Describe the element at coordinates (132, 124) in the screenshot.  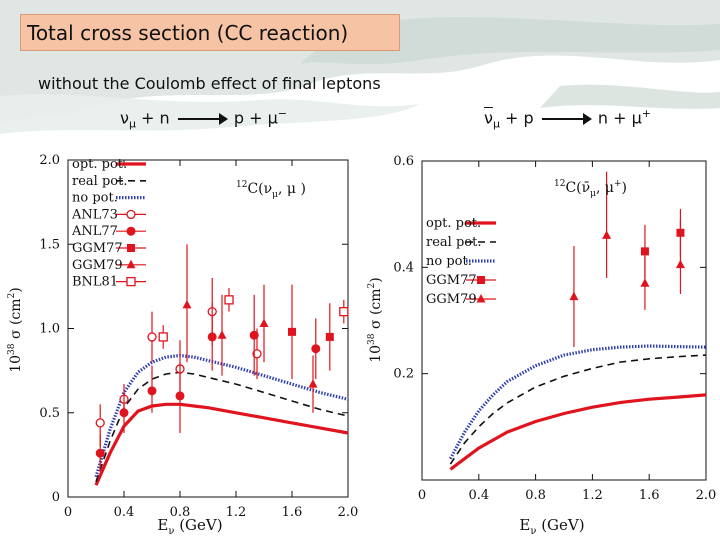
I see `reaction-left-lhs-sub: μ` at that location.